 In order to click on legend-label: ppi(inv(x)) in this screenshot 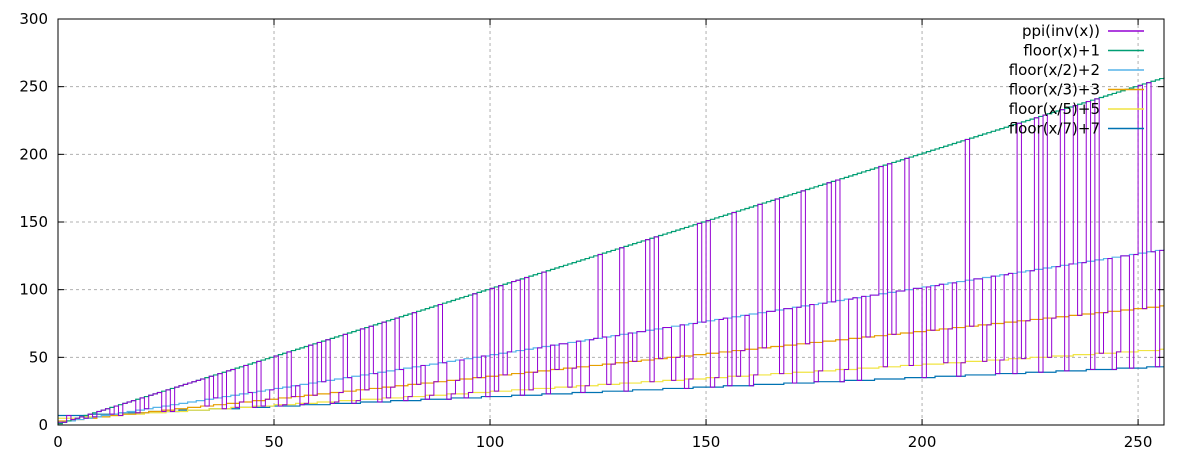, I will do `click(1061, 31)`.